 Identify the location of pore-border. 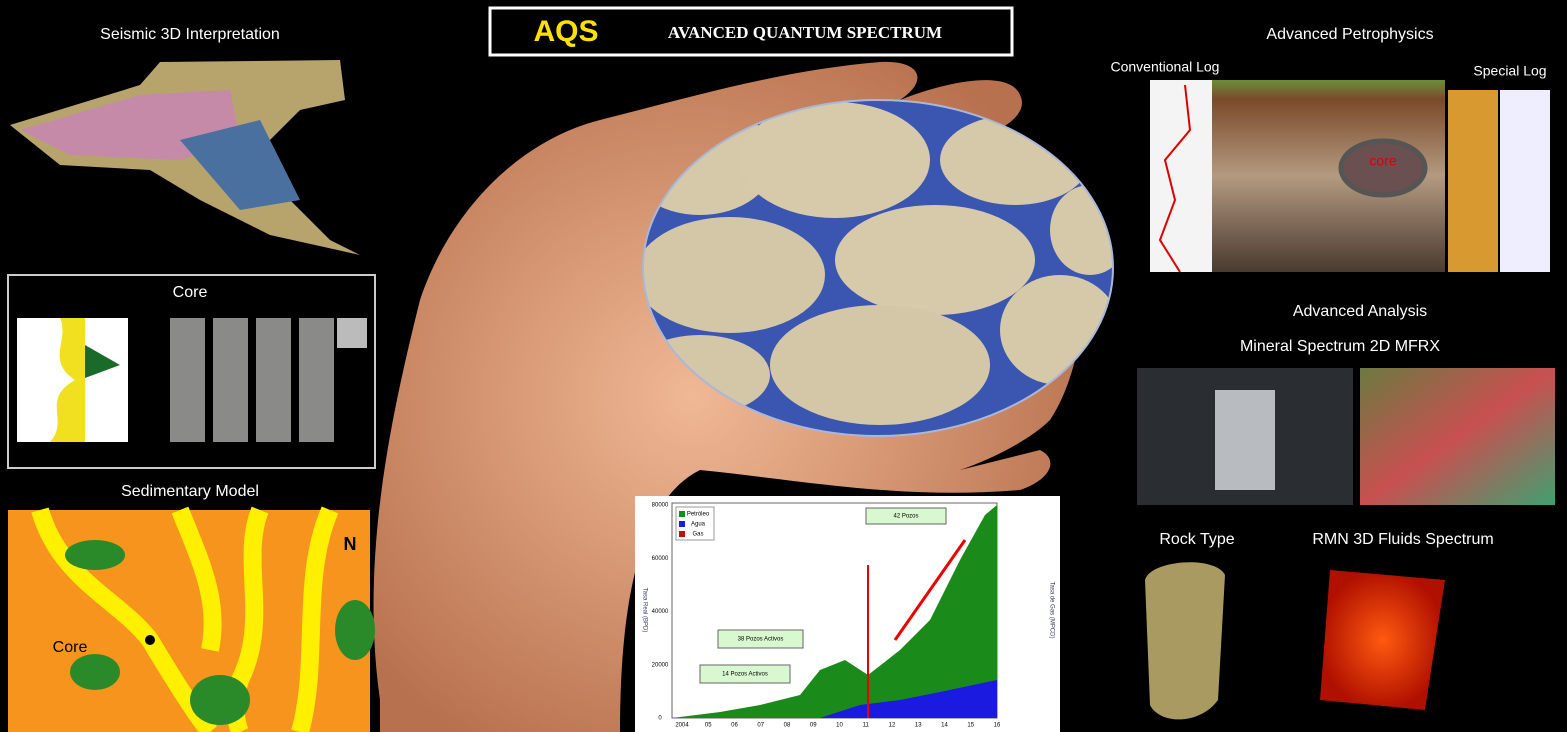
(878, 268).